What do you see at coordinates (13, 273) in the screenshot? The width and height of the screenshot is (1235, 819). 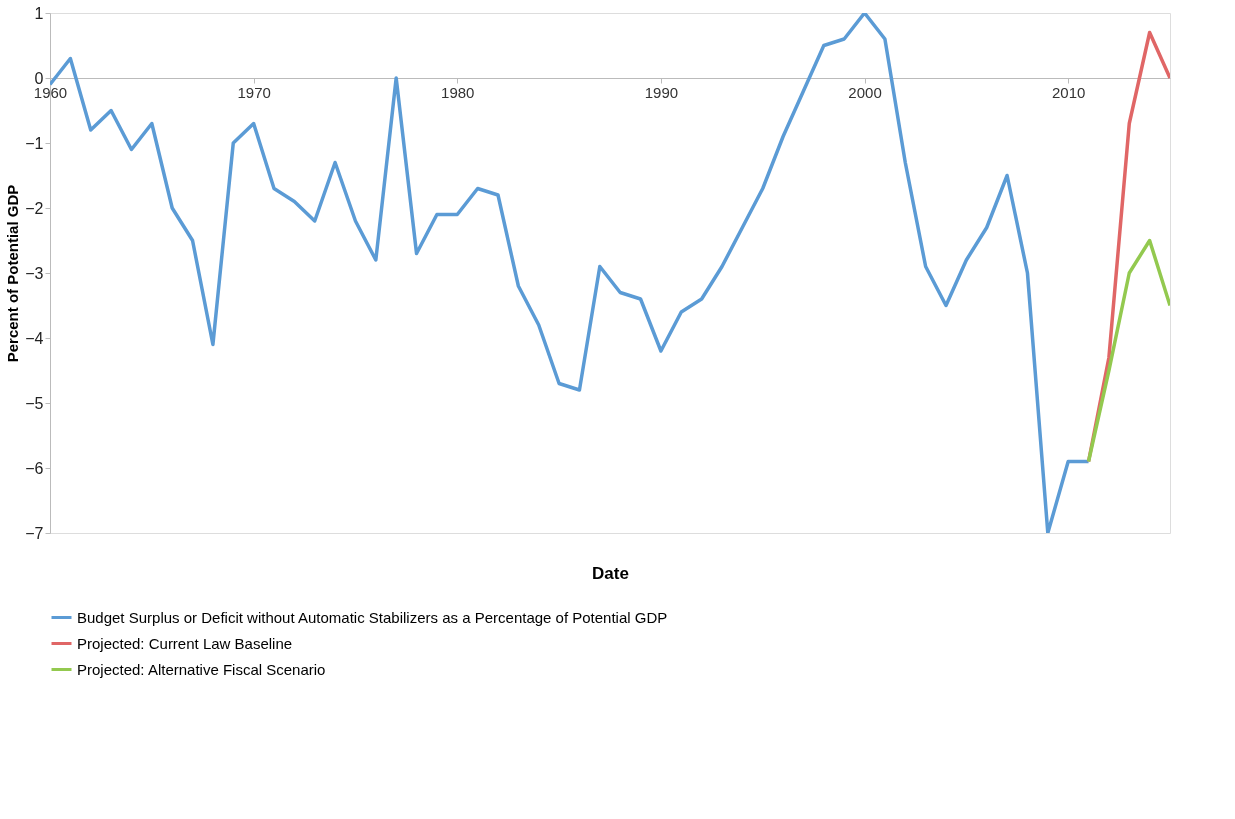 I see `y-axis-title: Percent of Potential GDP` at bounding box center [13, 273].